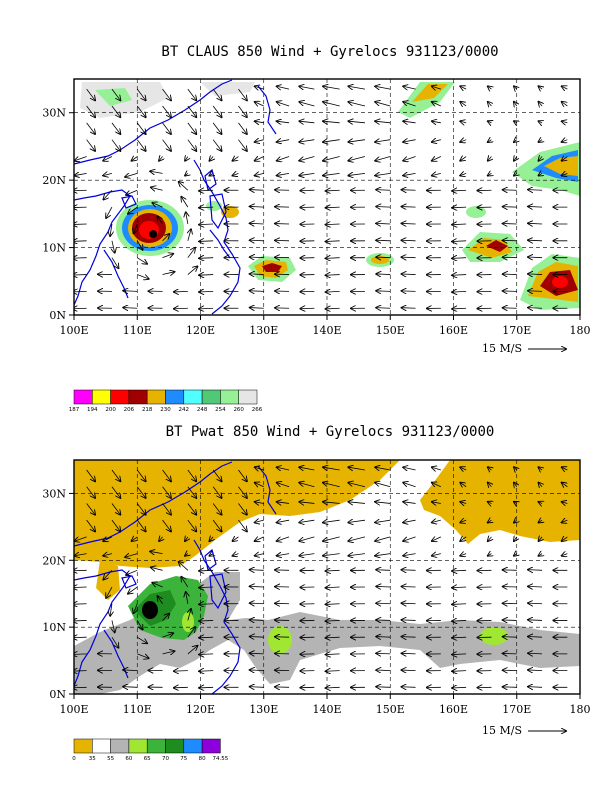 The image size is (612, 792). I want to click on claus-x-tick-label: 160E, so click(453, 330).